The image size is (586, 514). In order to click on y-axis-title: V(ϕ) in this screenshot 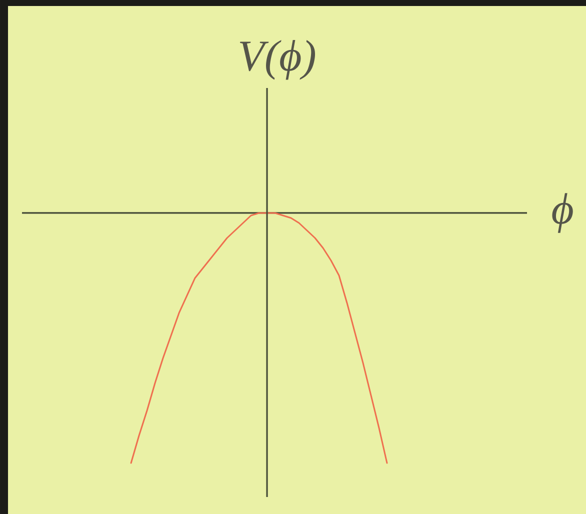, I will do `click(278, 60)`.